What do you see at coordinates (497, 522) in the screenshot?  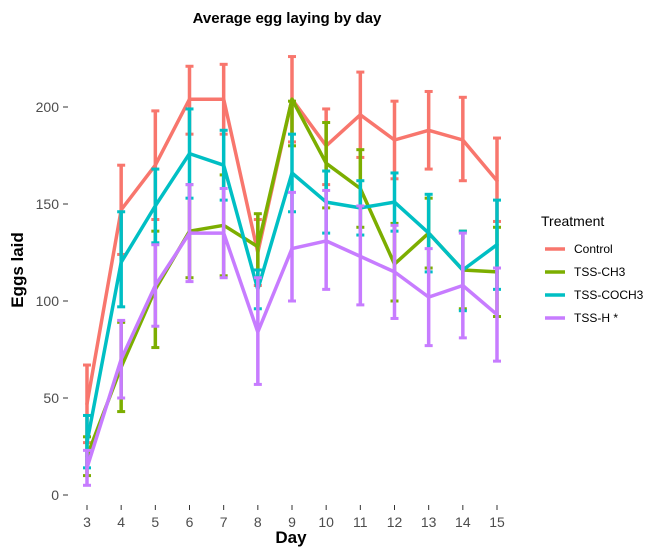 I see `x-tick-label: 15` at bounding box center [497, 522].